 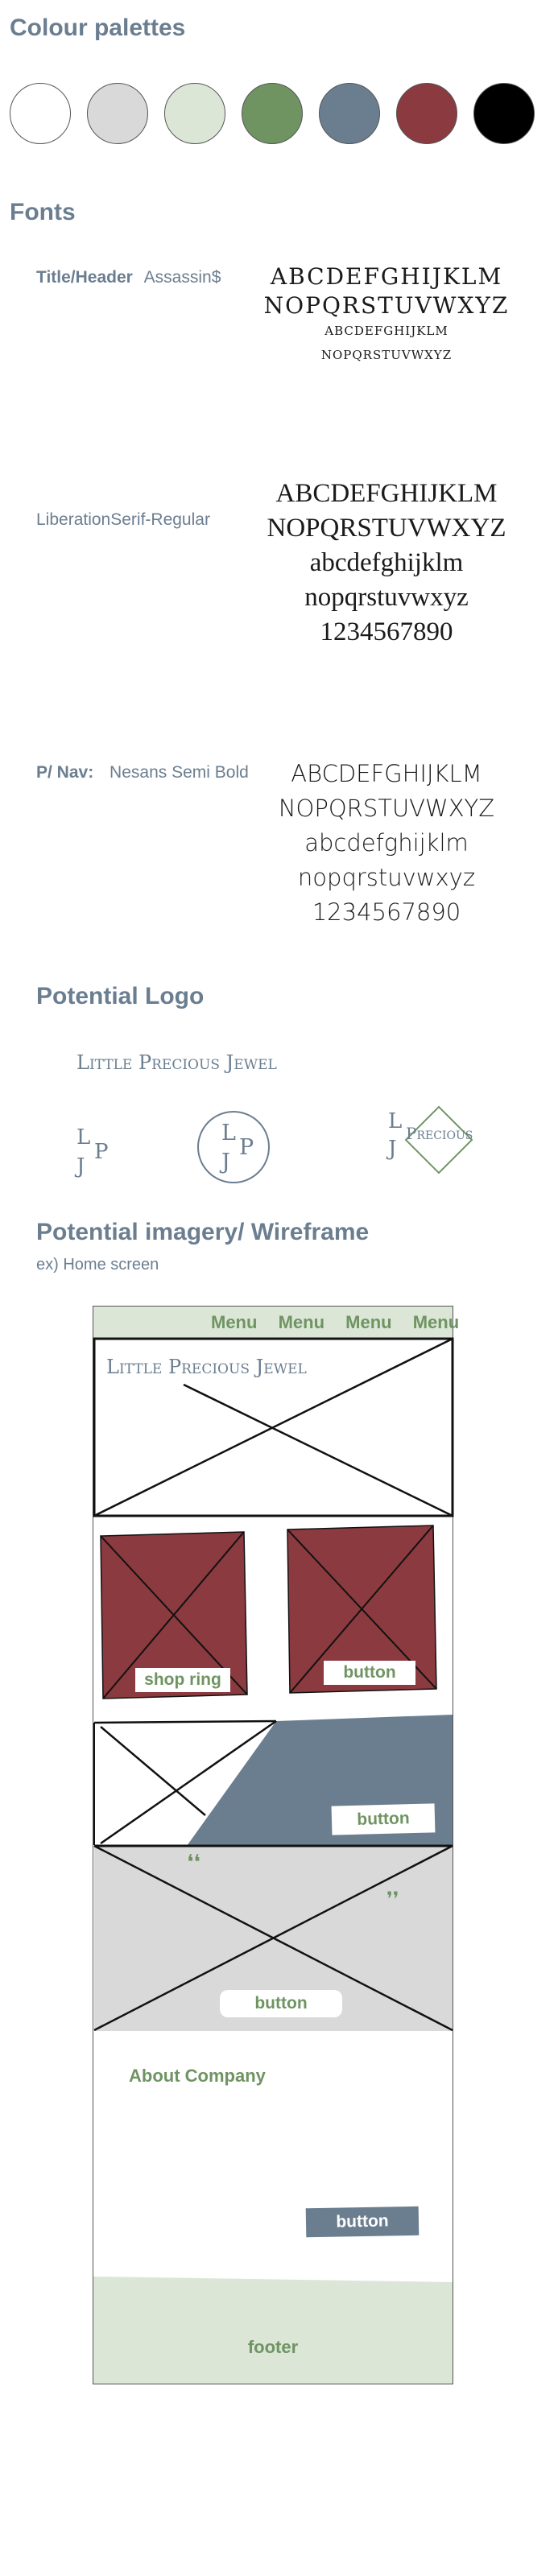 What do you see at coordinates (193, 1862) in the screenshot?
I see `quote-open-icon: ❛❛` at bounding box center [193, 1862].